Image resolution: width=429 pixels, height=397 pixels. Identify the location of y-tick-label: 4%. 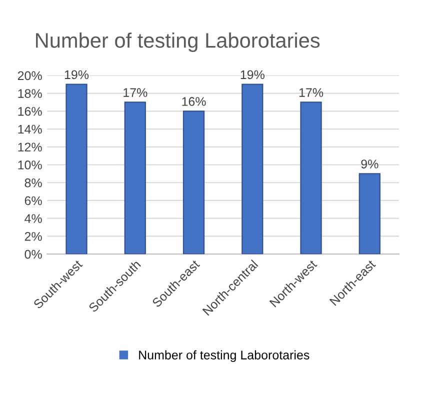
(33, 218).